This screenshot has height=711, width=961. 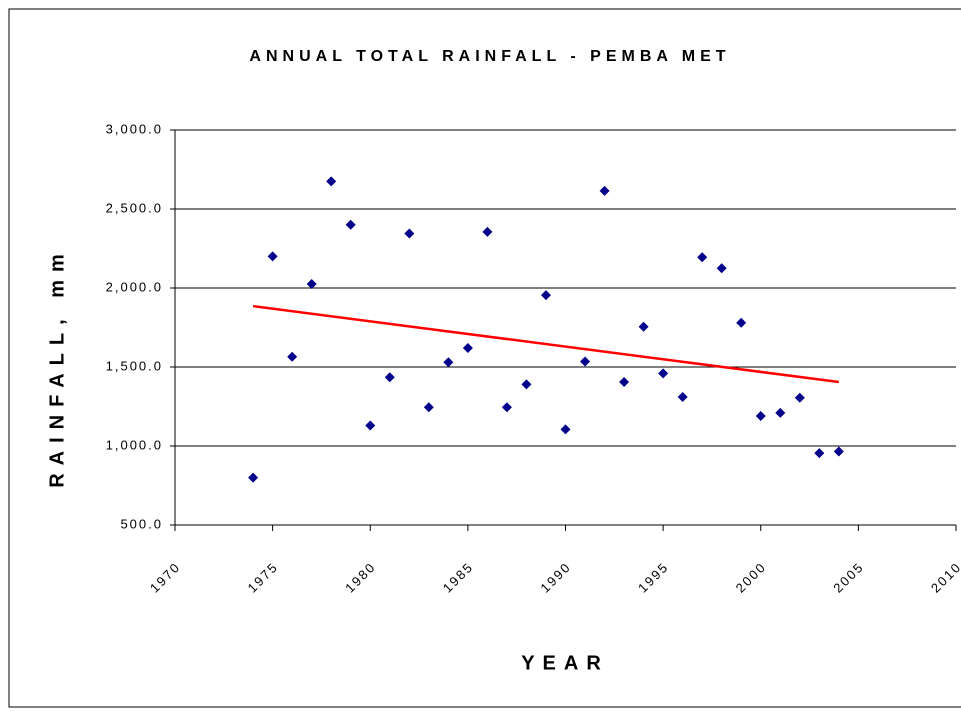 What do you see at coordinates (134, 444) in the screenshot?
I see `y-tick-label: 1,000.0` at bounding box center [134, 444].